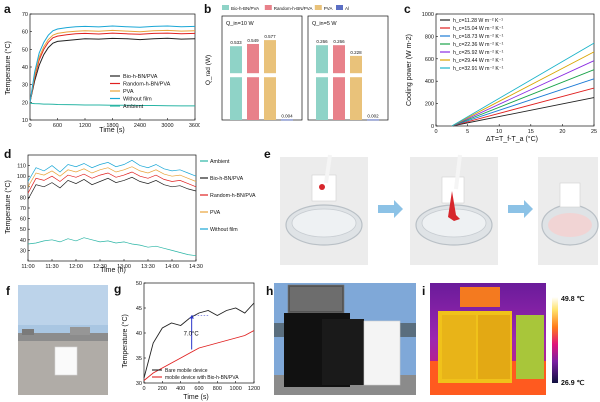 The image size is (600, 402). What do you see at coordinates (488, 339) in the screenshot?
I see `thermal-image` at bounding box center [488, 339].